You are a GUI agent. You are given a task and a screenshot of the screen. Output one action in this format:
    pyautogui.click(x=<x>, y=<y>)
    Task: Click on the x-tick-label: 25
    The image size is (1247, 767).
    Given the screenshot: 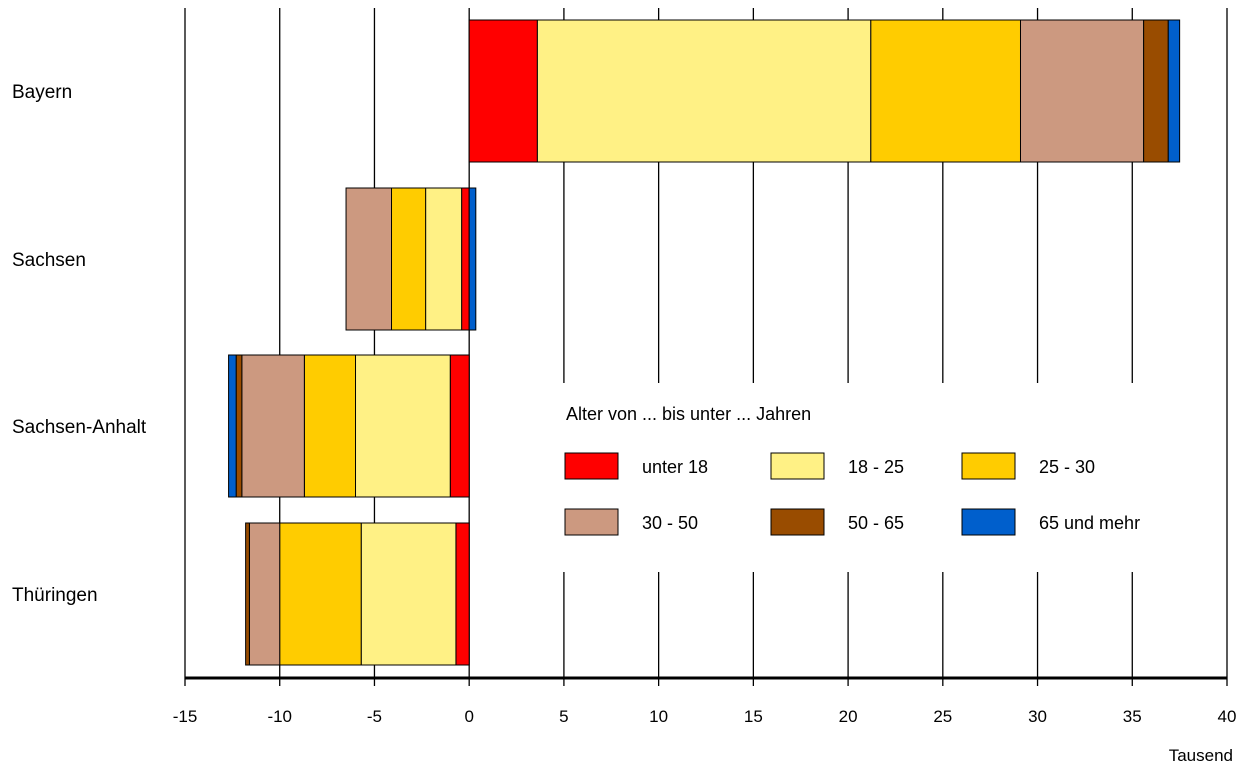 What is the action you would take?
    pyautogui.click(x=942, y=716)
    